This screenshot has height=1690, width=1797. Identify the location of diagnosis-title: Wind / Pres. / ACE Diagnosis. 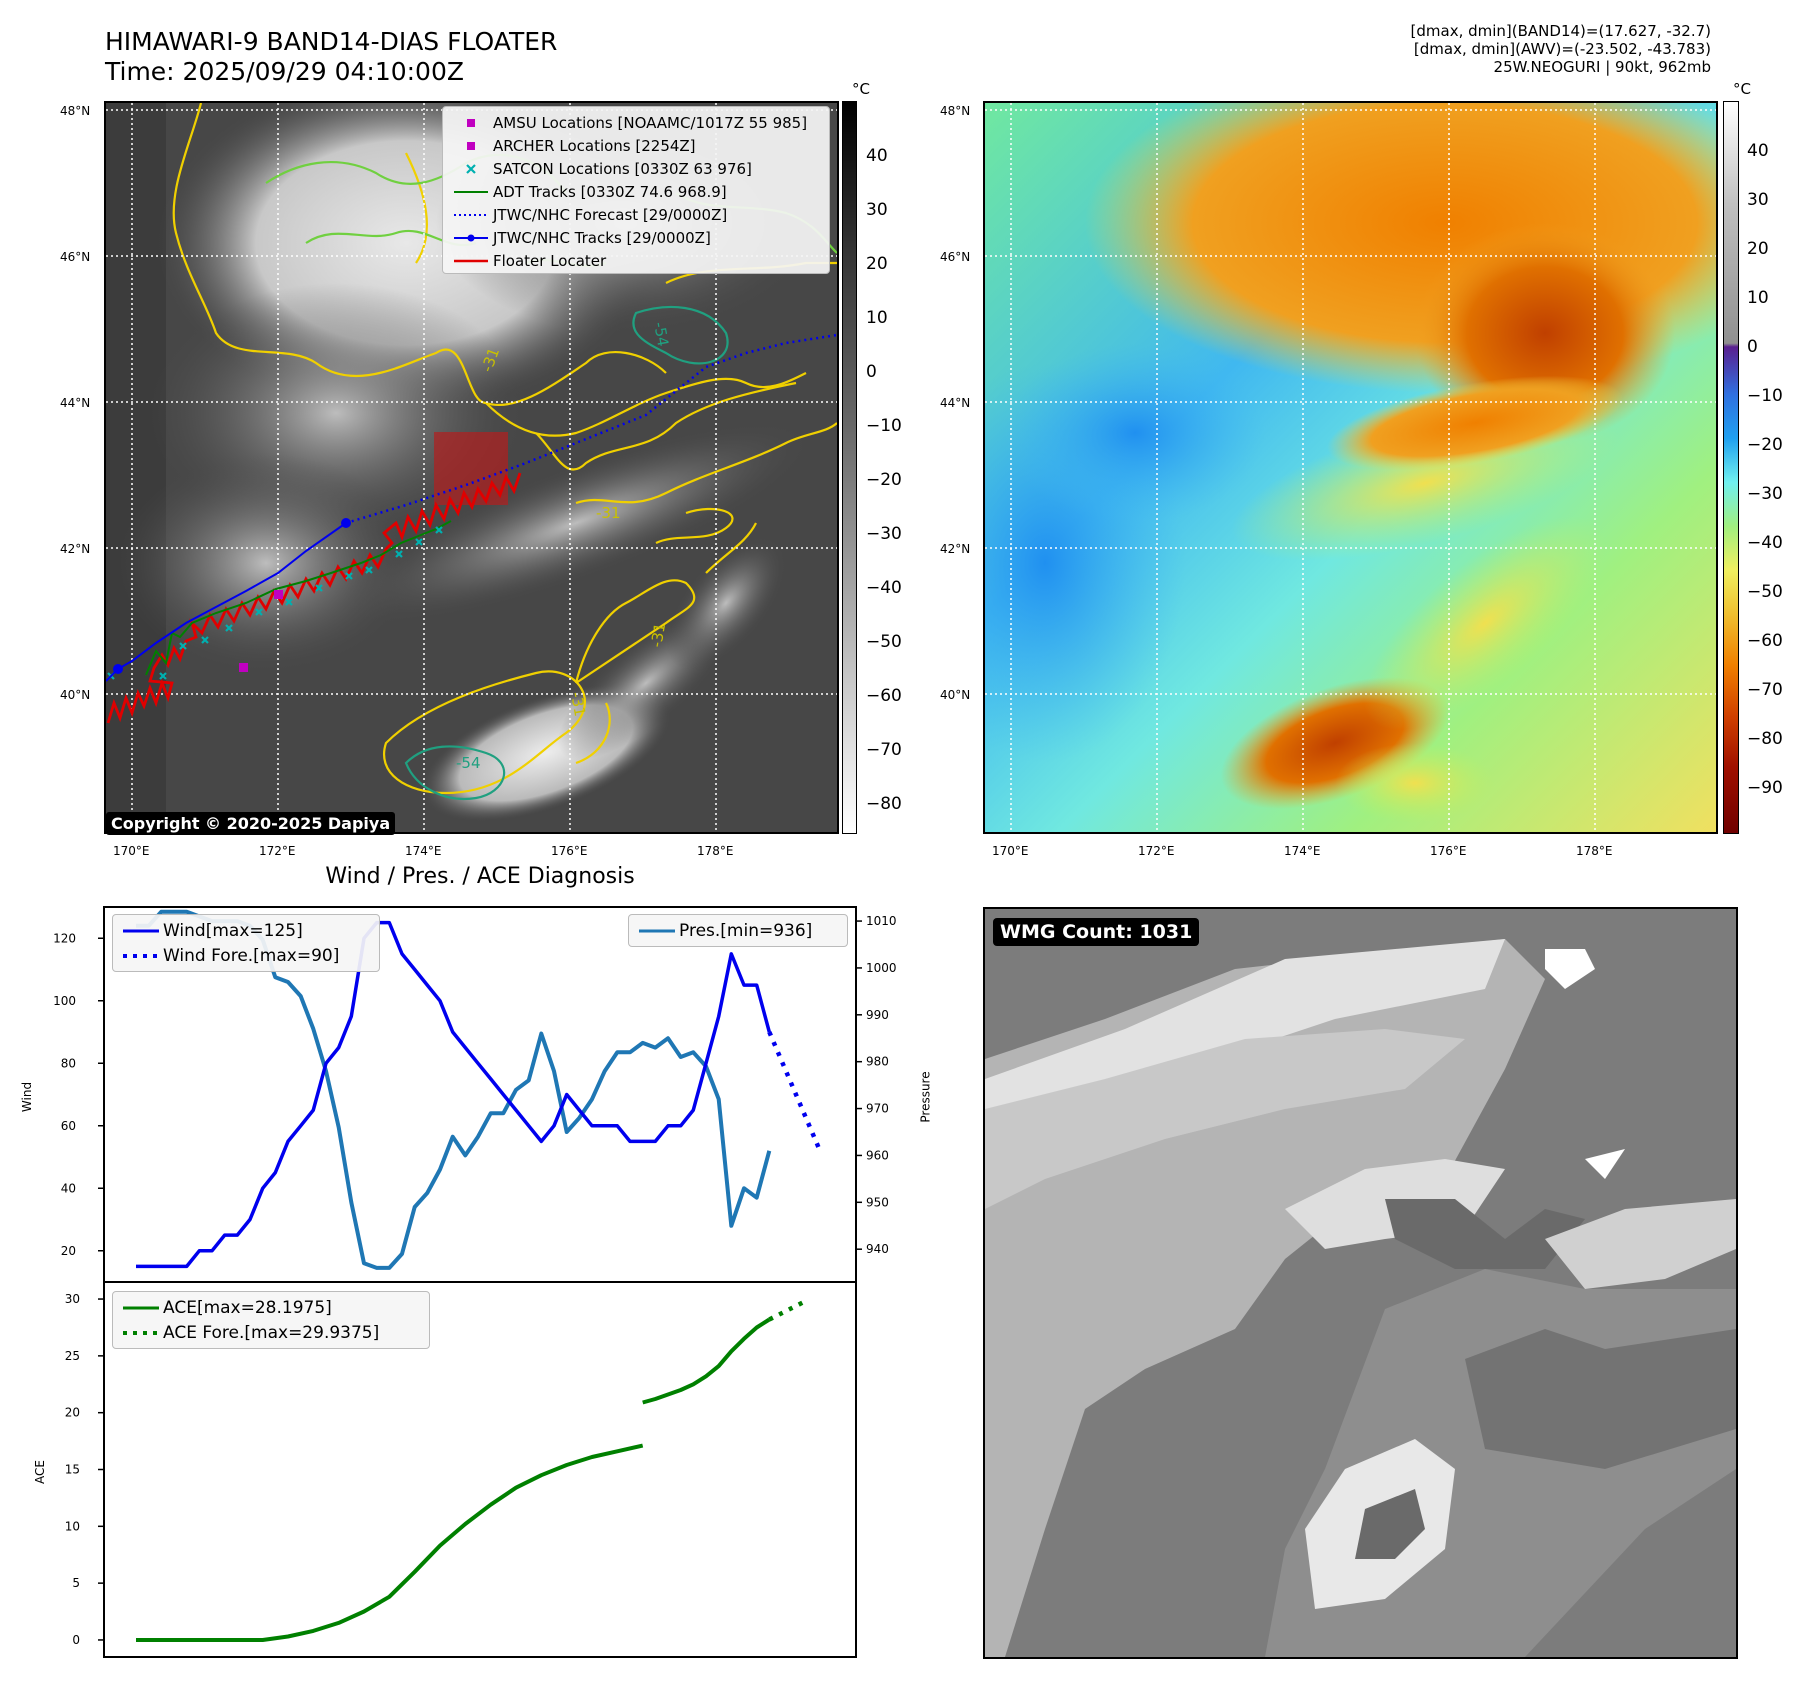
(480, 876).